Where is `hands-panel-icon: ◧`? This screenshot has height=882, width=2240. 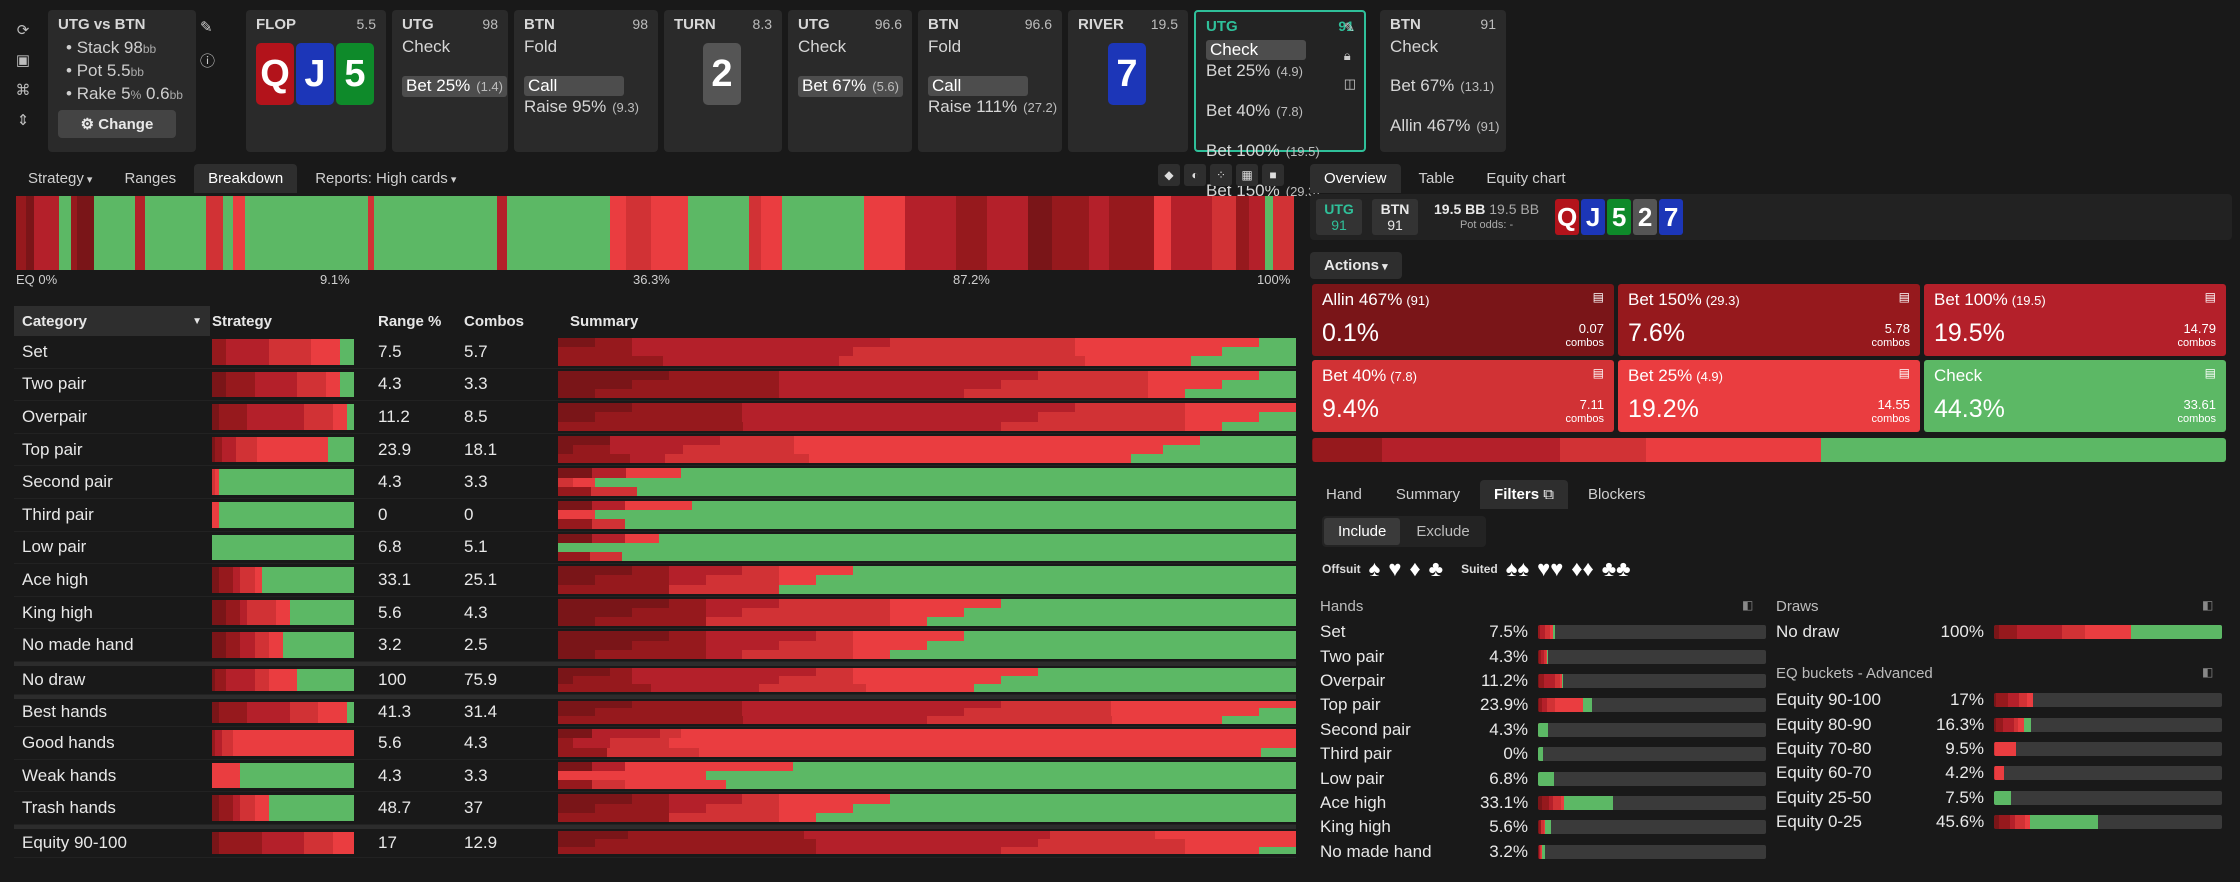 hands-panel-icon: ◧ is located at coordinates (1748, 605).